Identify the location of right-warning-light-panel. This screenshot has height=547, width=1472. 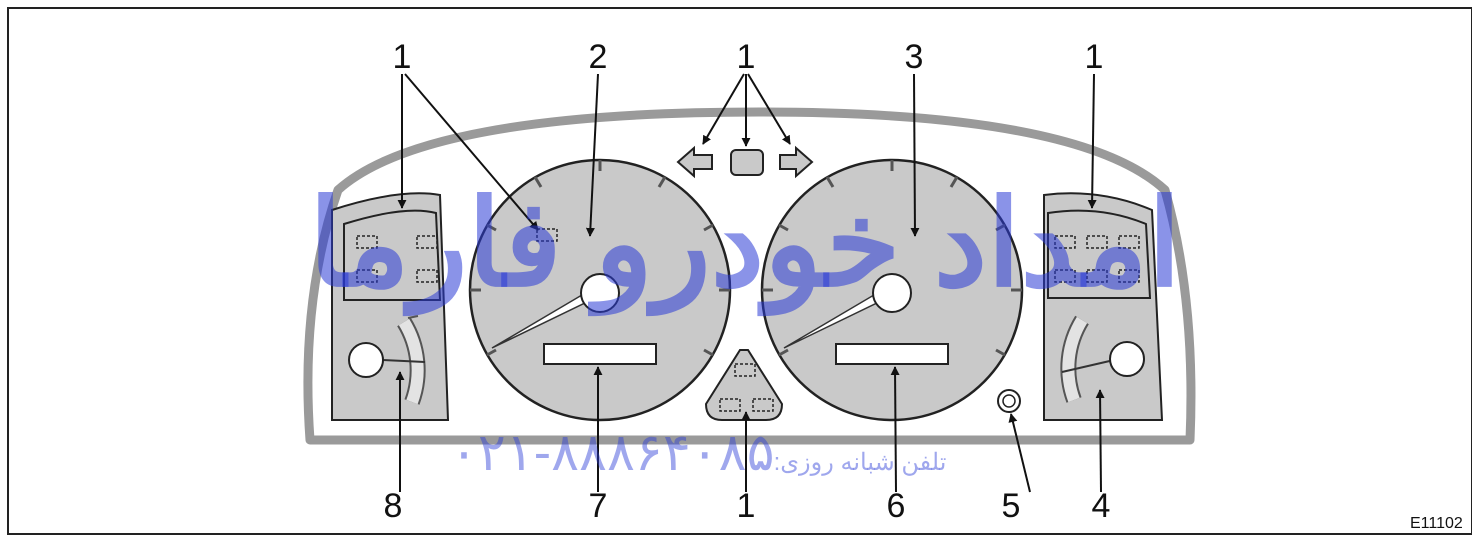
(1099, 254).